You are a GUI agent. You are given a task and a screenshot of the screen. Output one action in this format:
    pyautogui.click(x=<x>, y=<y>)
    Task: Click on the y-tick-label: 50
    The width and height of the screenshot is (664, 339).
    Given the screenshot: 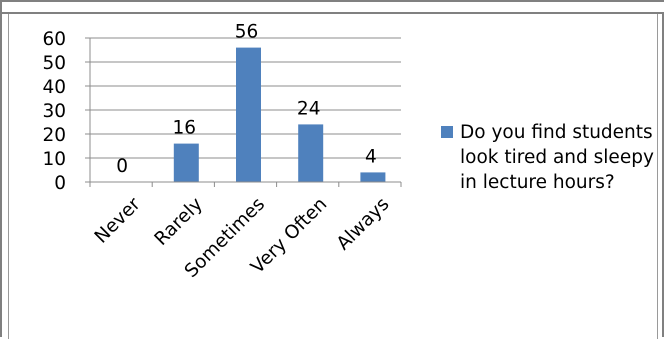 What is the action you would take?
    pyautogui.click(x=54, y=63)
    